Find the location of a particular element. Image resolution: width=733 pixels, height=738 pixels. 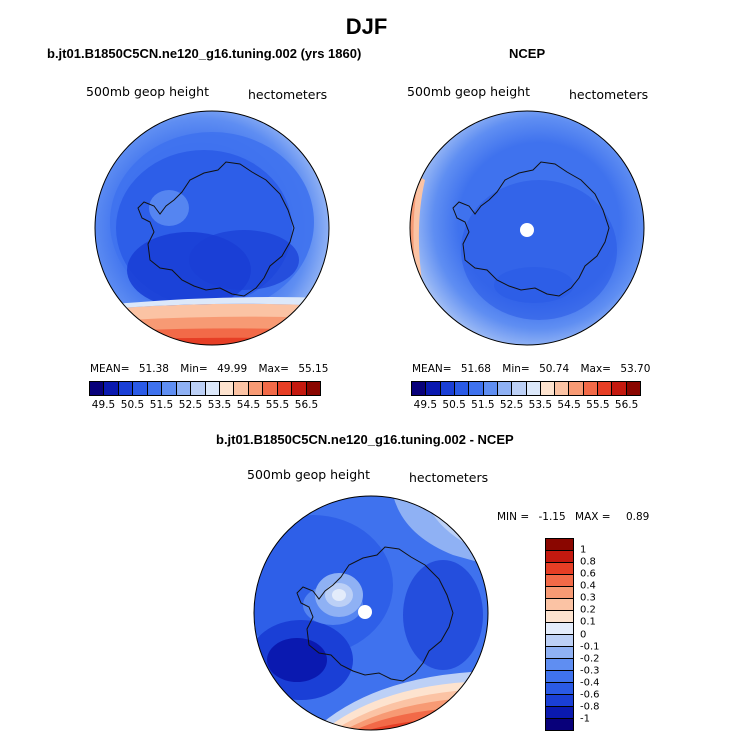

panel-3-min-label: MIN = is located at coordinates (513, 517).